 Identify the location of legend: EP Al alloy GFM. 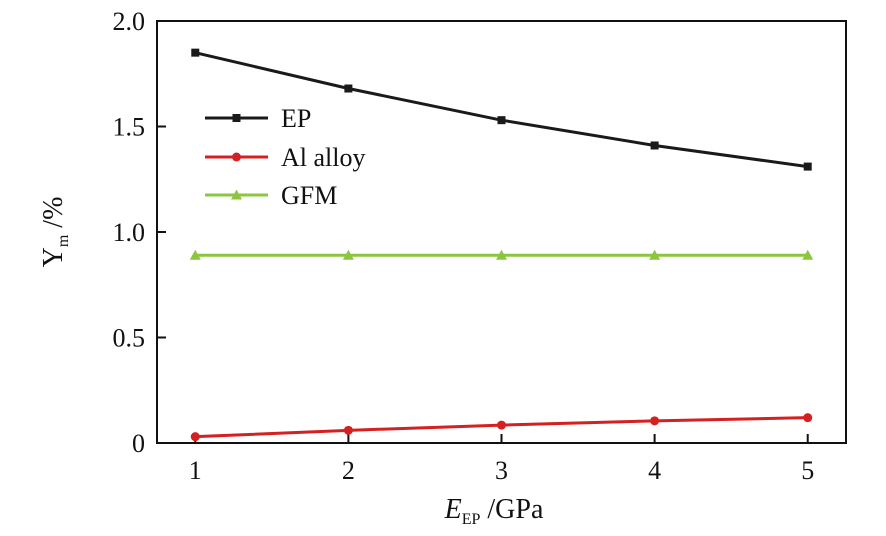
(285, 157).